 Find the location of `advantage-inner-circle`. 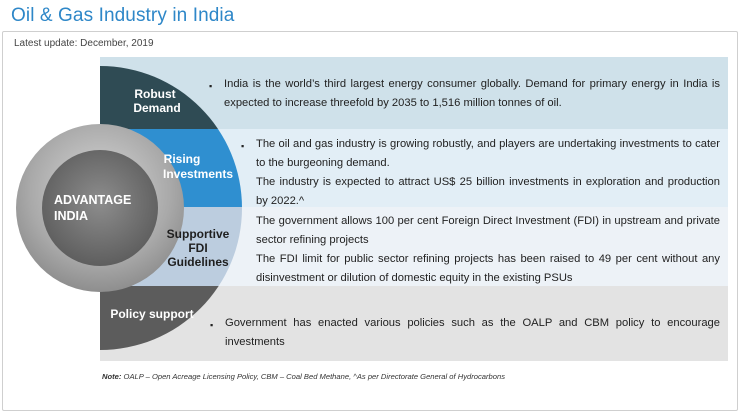

advantage-inner-circle is located at coordinates (100, 208).